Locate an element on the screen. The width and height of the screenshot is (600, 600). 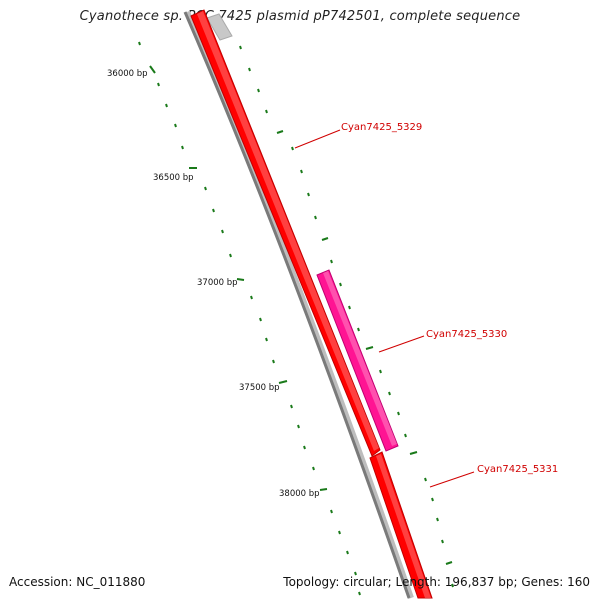
previous-gene is located at coordinates (219, 27).